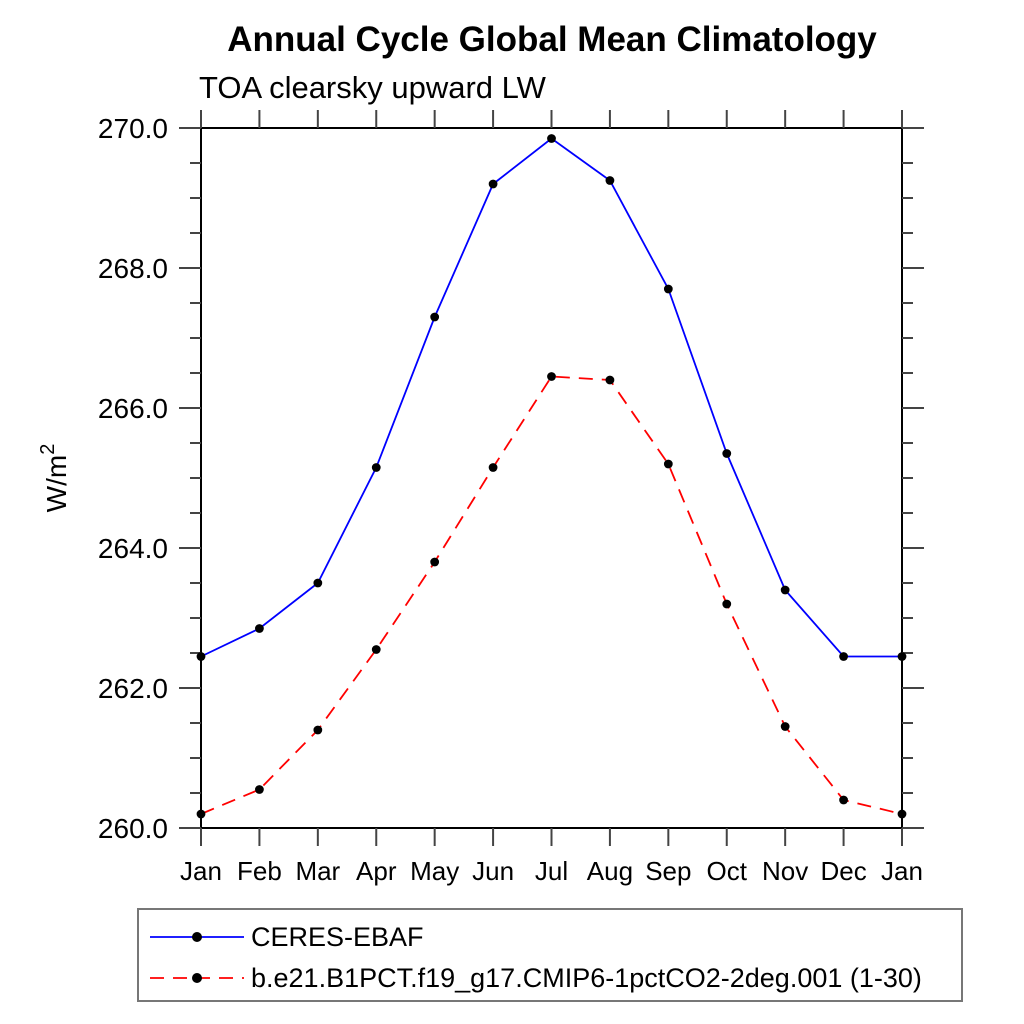 Image resolution: width=1024 pixels, height=1024 pixels. I want to click on y-tick-label: 264.0, so click(133, 548).